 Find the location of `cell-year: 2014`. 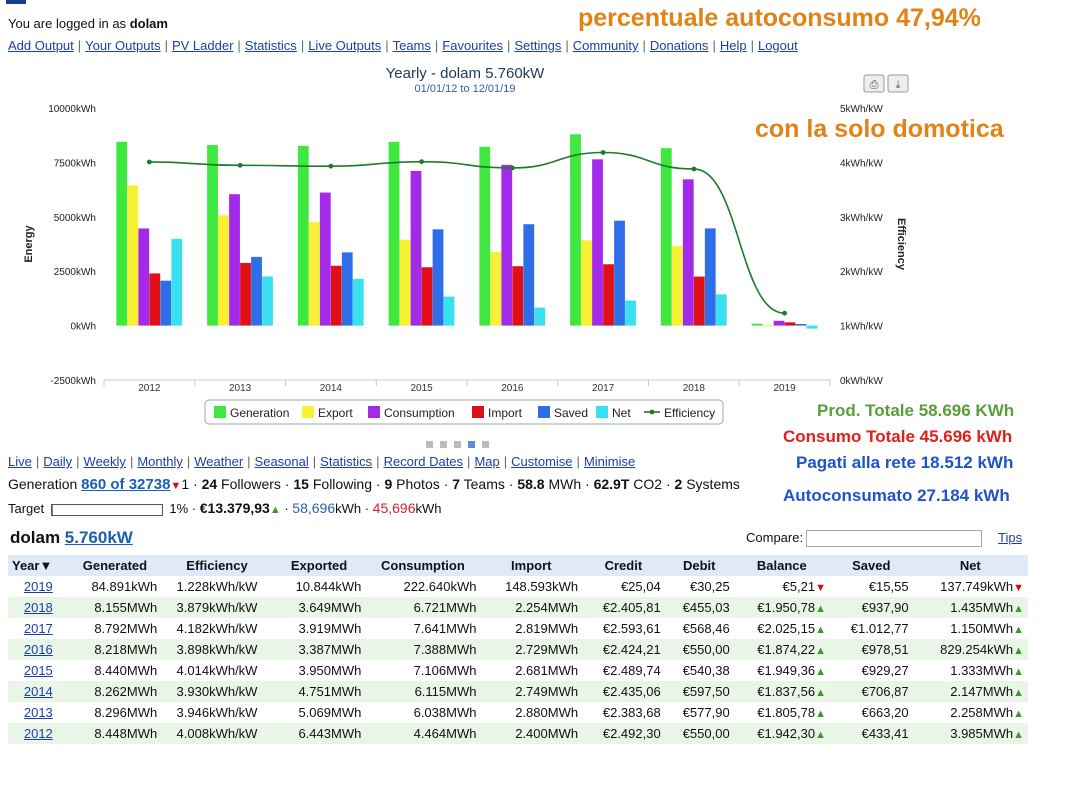

cell-year: 2014 is located at coordinates (38, 691).